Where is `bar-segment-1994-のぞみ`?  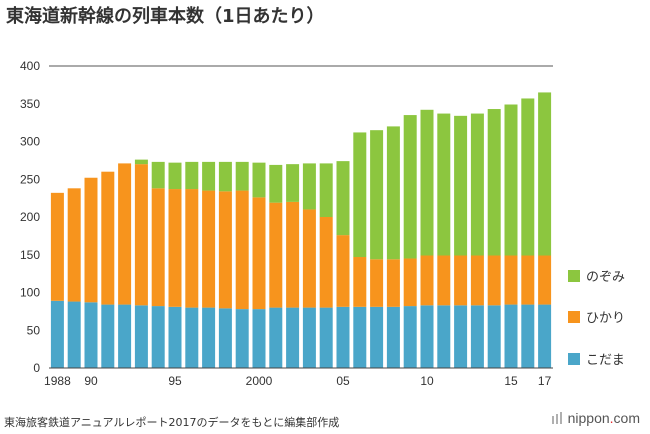
bar-segment-1994-のぞみ is located at coordinates (158, 175).